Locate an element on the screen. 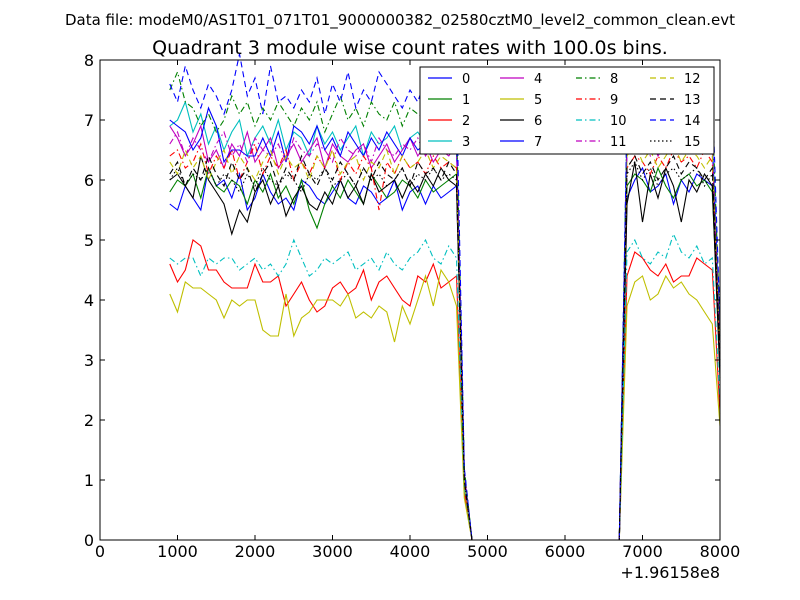  legend-label-15: 15 is located at coordinates (692, 142).